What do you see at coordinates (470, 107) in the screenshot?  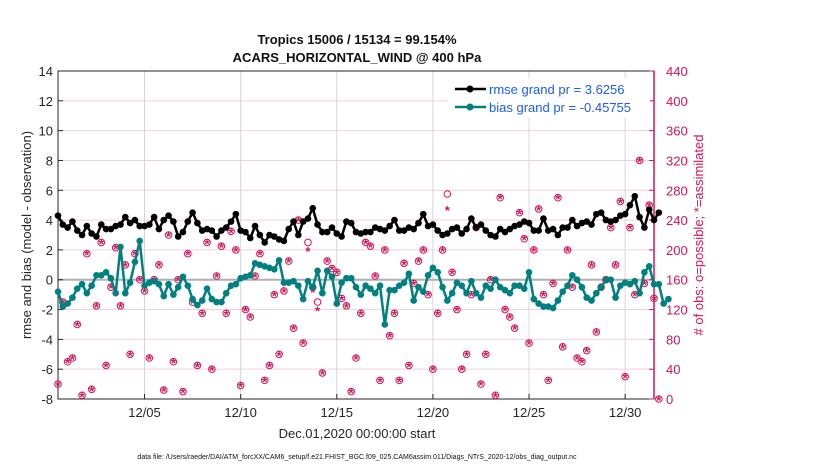 I see `legend-bias-marker` at bounding box center [470, 107].